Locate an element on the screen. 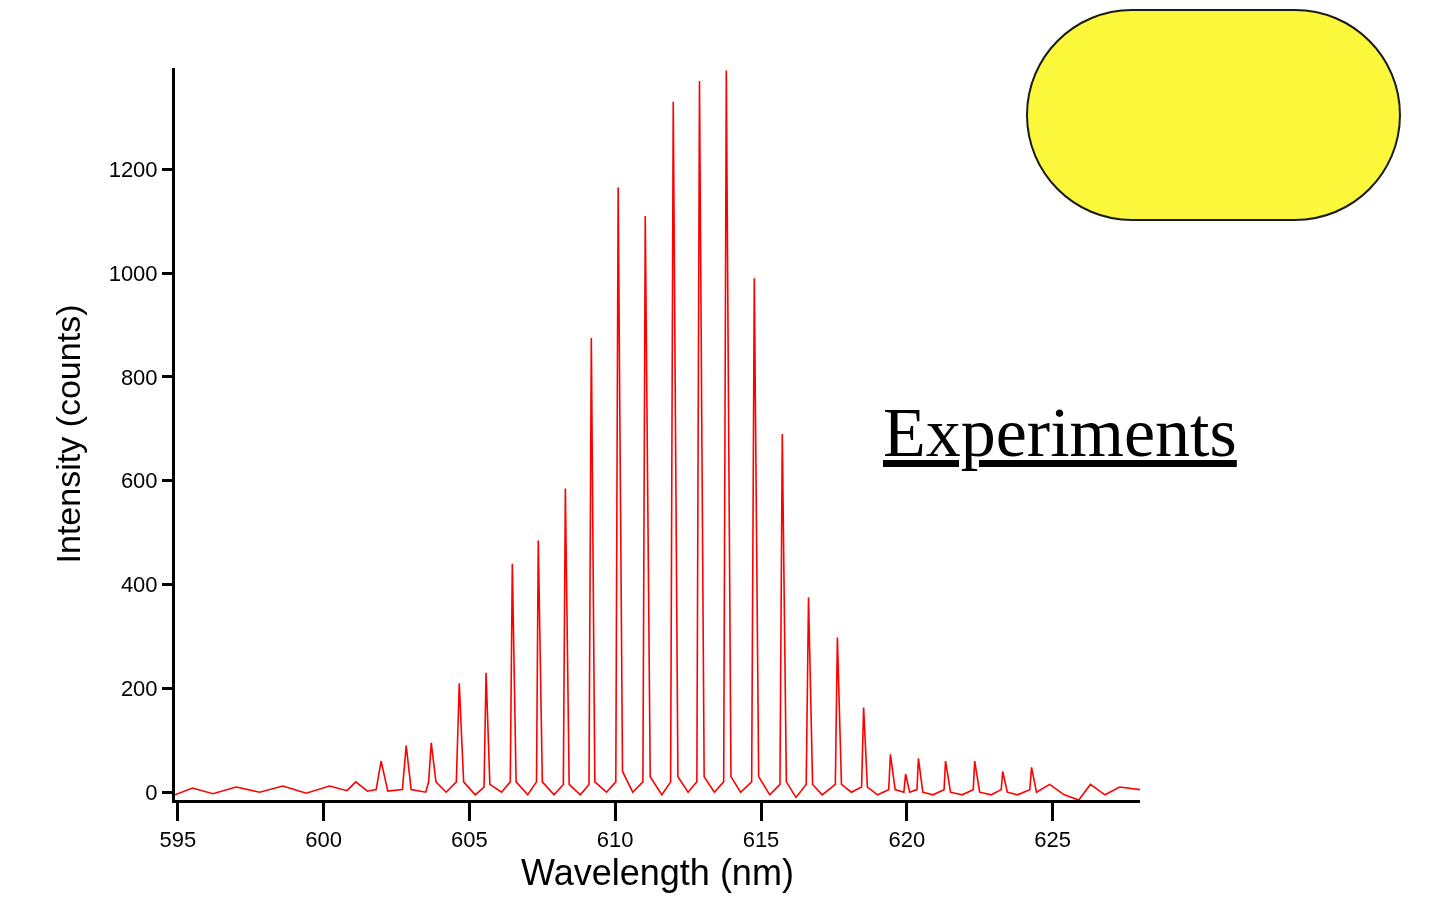 Image resolution: width=1438 pixels, height=909 pixels. x-tick-label: 600 is located at coordinates (324, 840).